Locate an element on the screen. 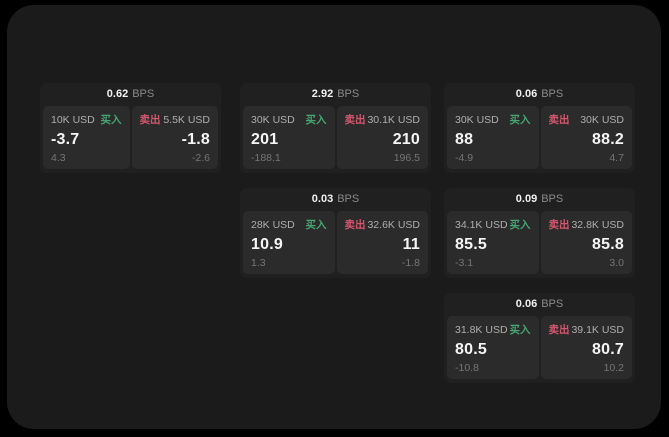  buy-tile: 28K USD 买入 10.9 1.3 is located at coordinates (289, 242).